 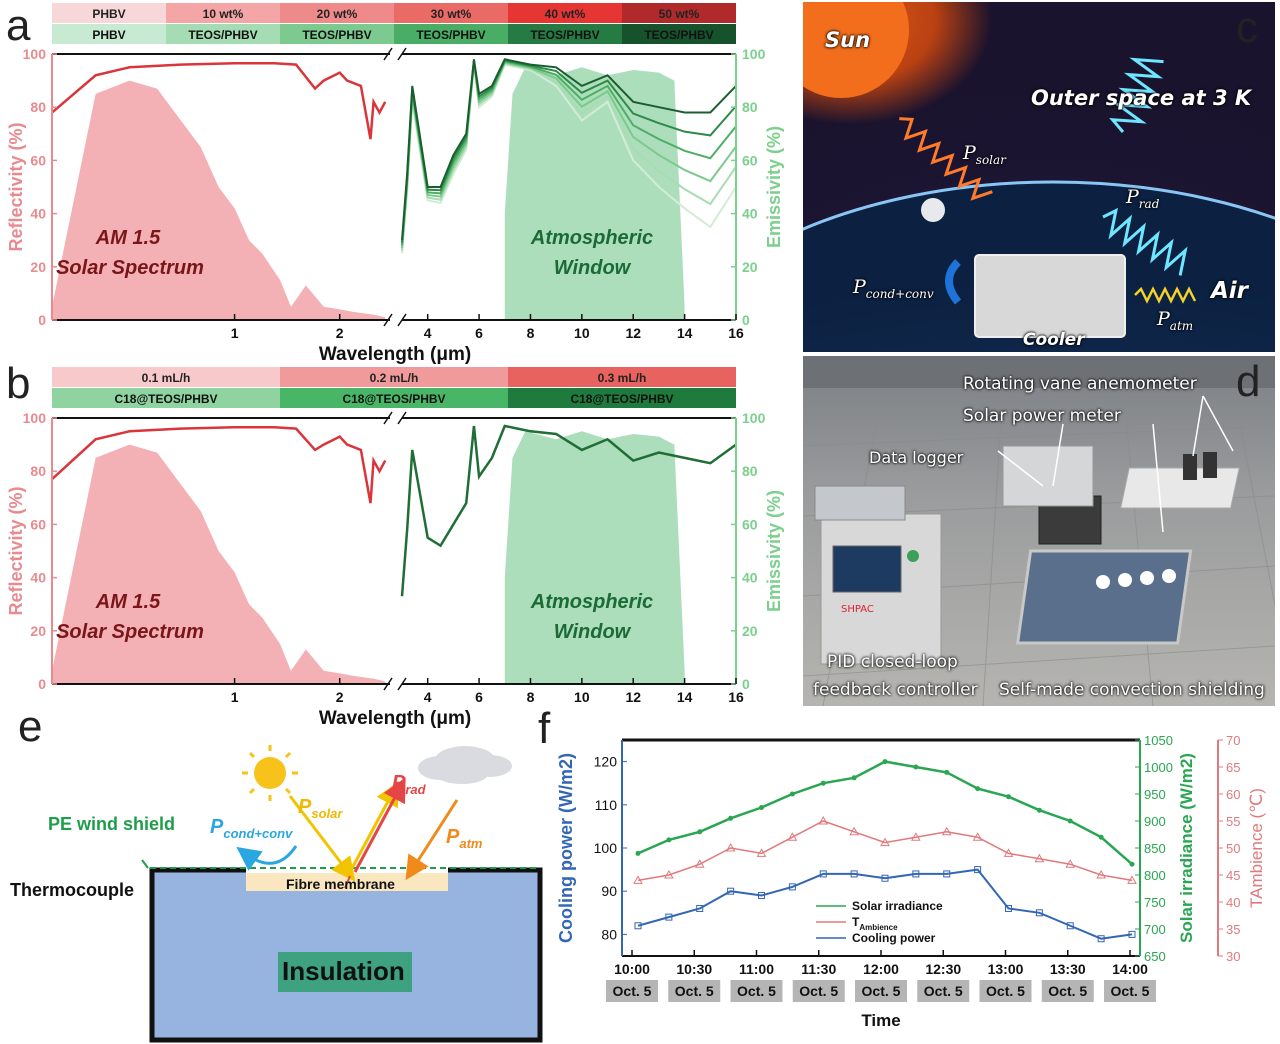 I want to click on panel-label-e: e, so click(x=30, y=726).